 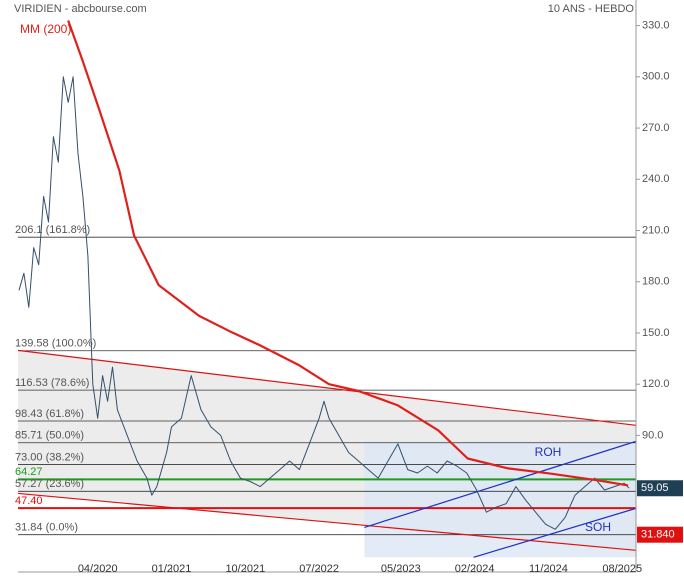 What do you see at coordinates (548, 569) in the screenshot?
I see `x-tick-label: 11/2024` at bounding box center [548, 569].